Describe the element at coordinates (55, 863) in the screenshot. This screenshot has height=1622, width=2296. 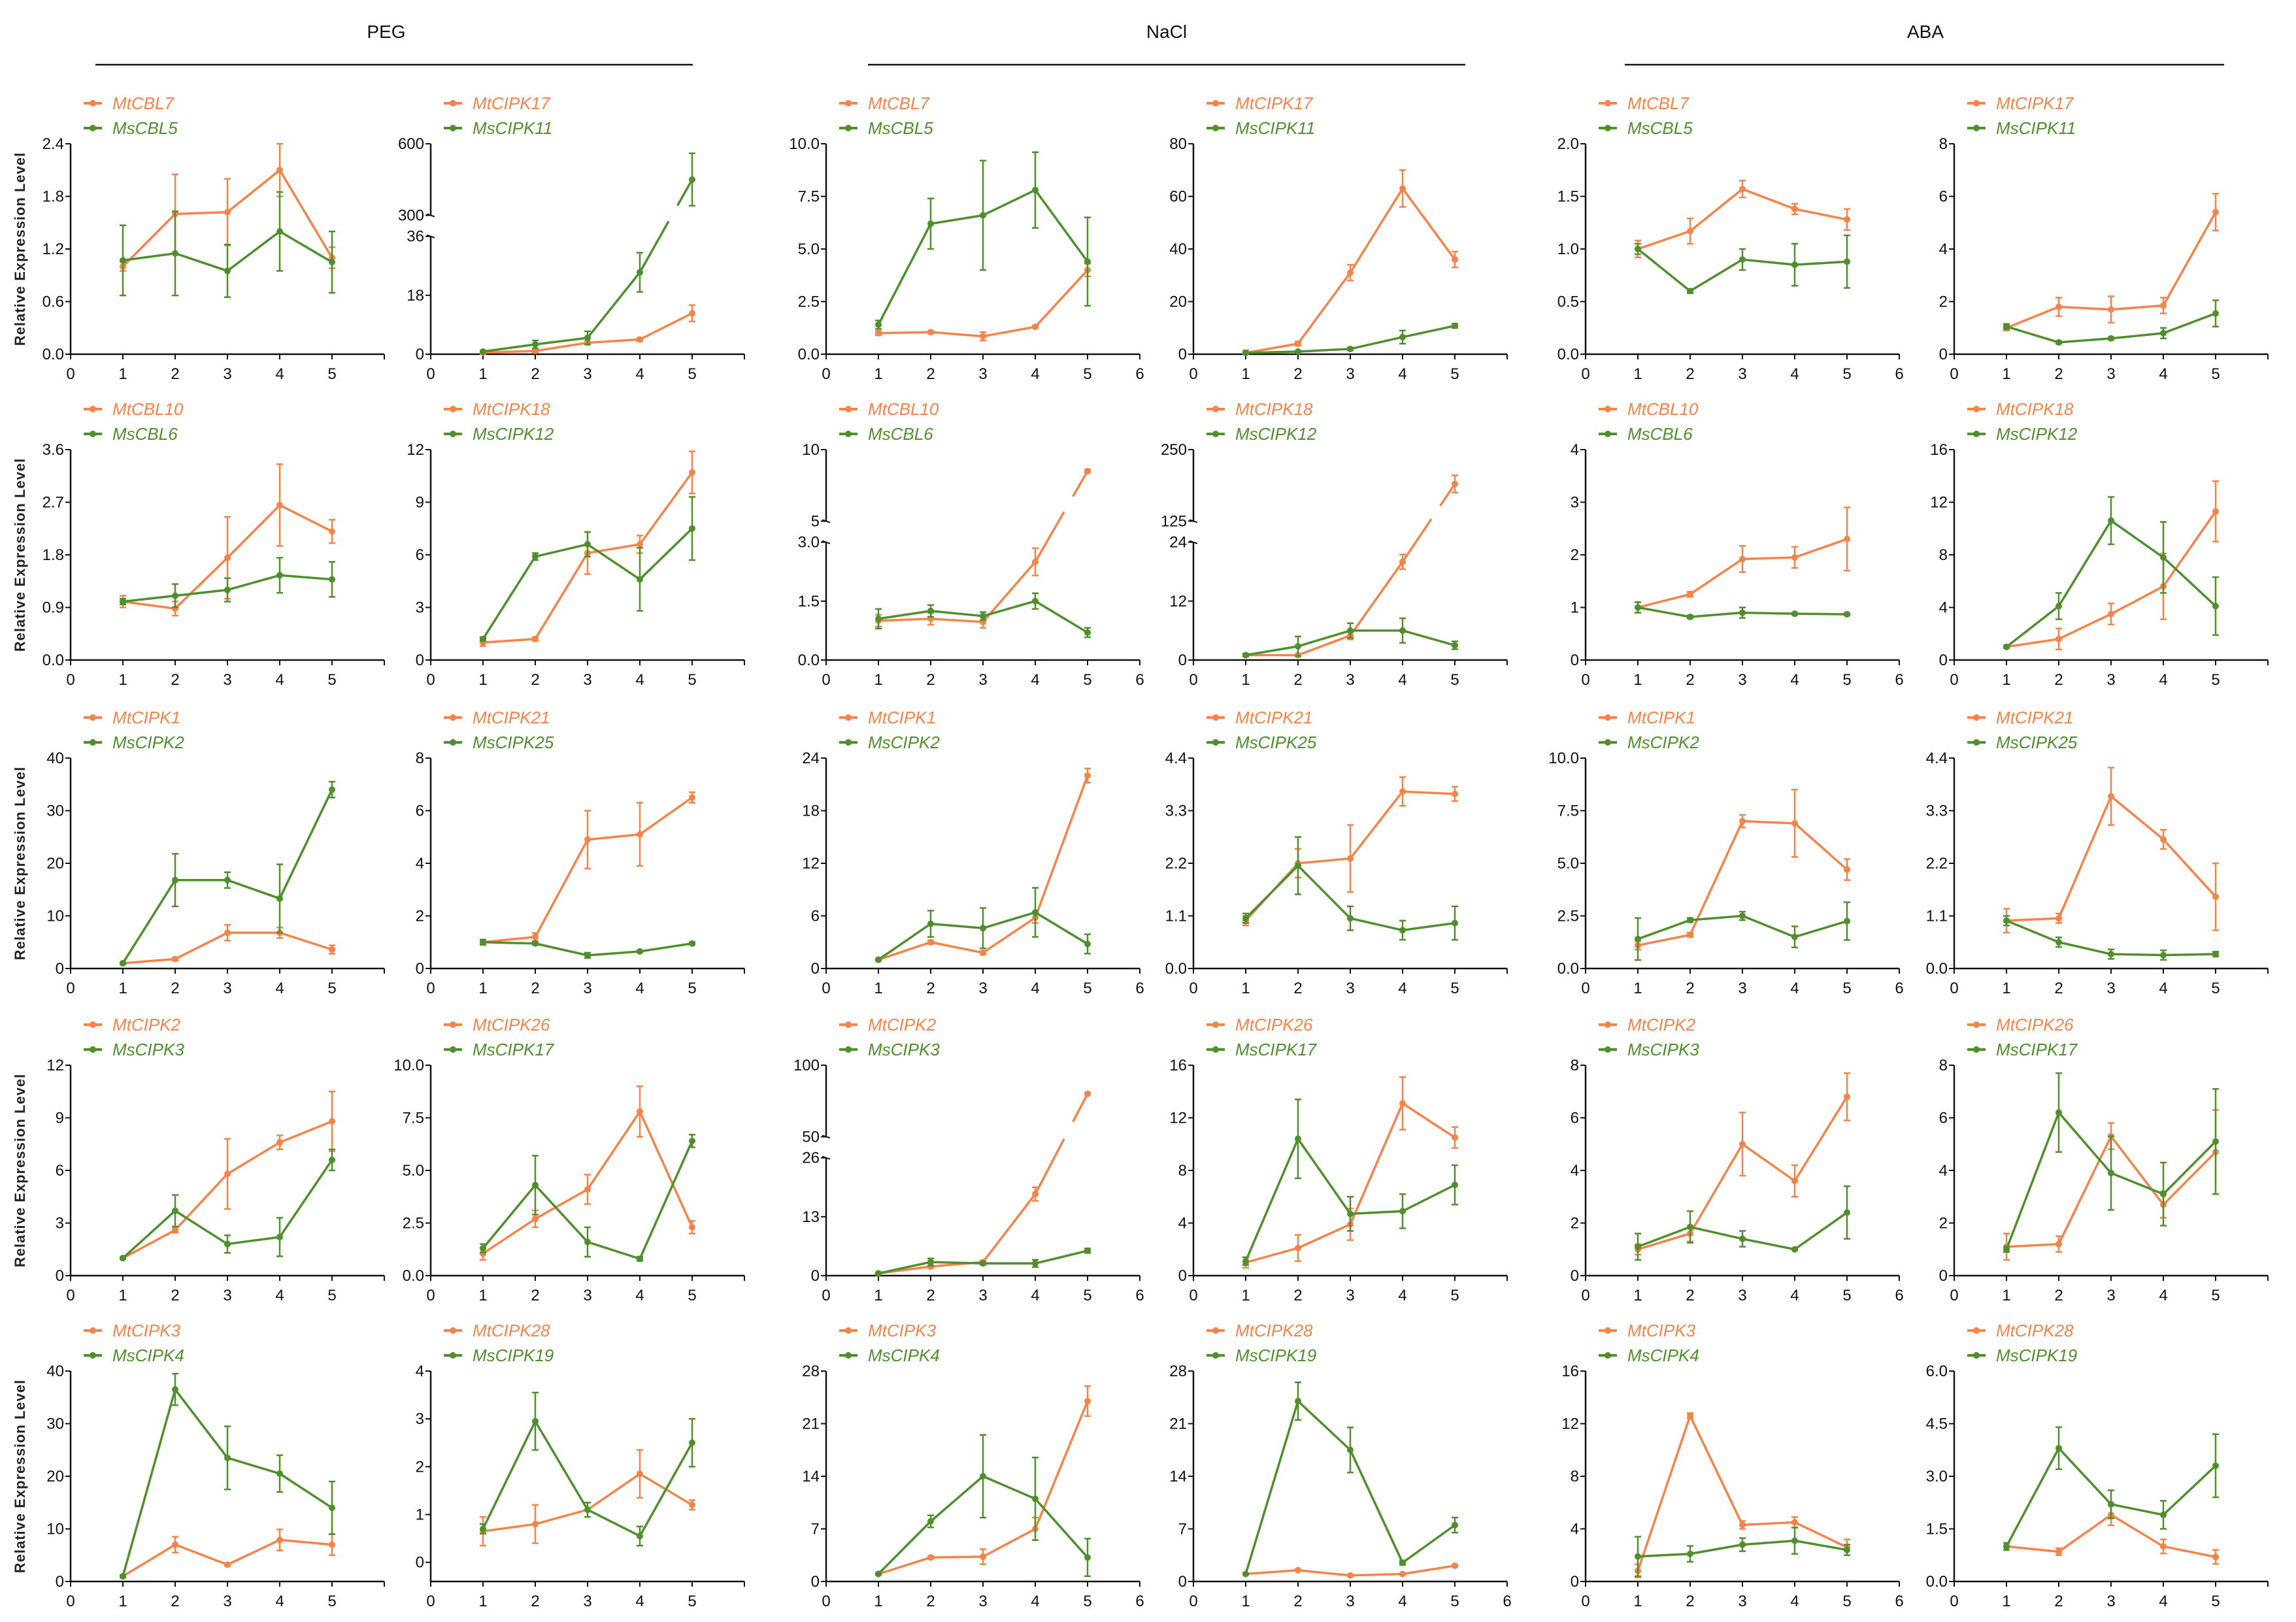
I see `y-tick-label: 20` at that location.